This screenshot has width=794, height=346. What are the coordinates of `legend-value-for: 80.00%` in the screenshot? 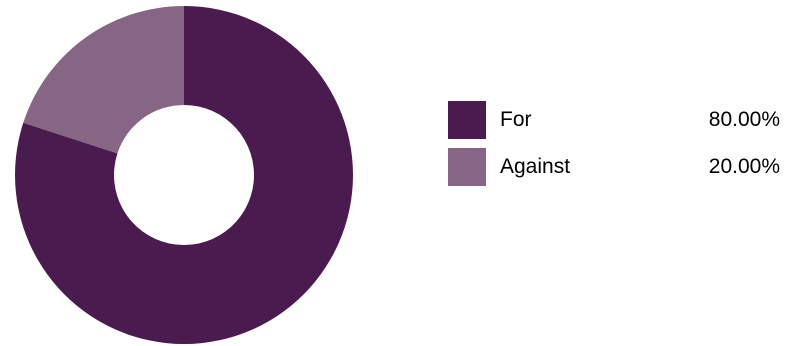 It's located at (744, 119).